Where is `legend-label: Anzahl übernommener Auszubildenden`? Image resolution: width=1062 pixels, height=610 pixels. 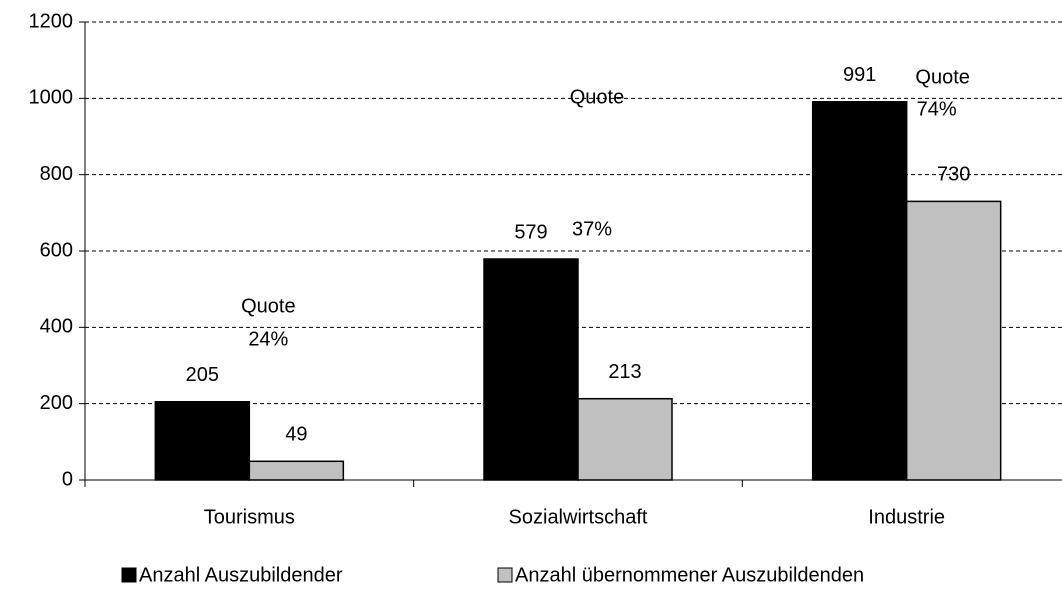
legend-label: Anzahl übernommener Auszubildenden is located at coordinates (689, 575).